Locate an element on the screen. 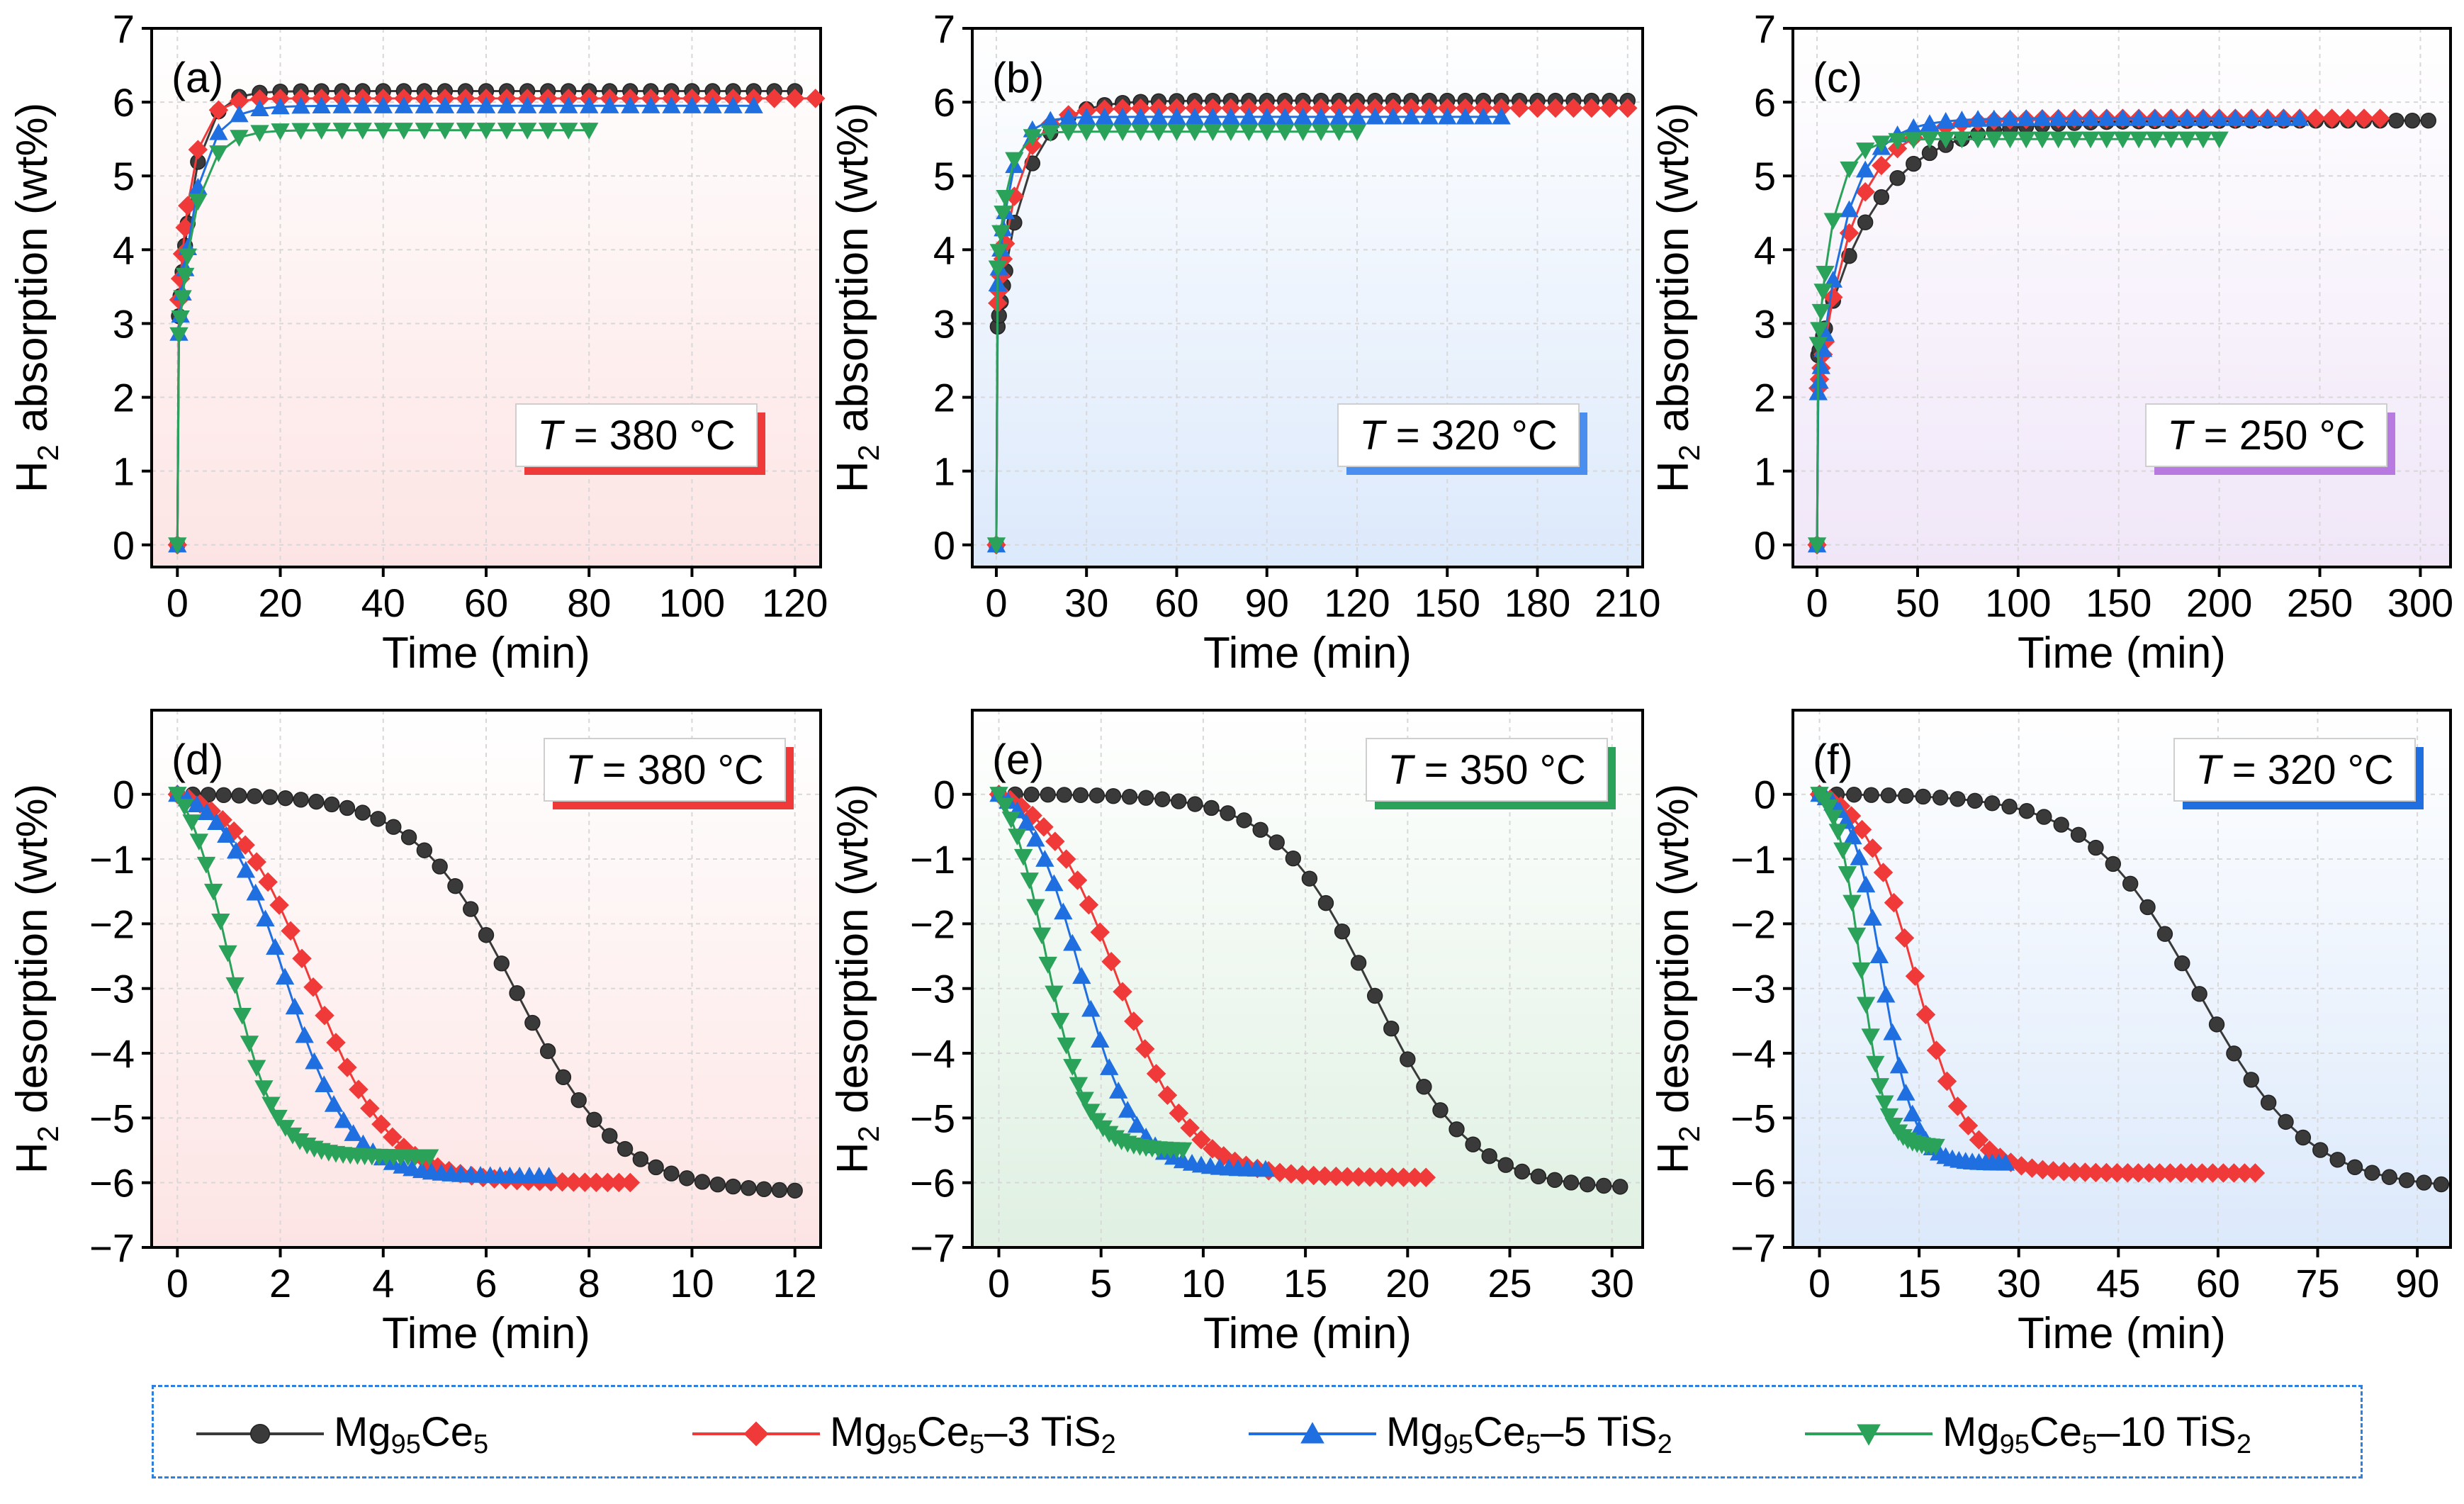  legend-text: Mg is located at coordinates (1971, 1431).